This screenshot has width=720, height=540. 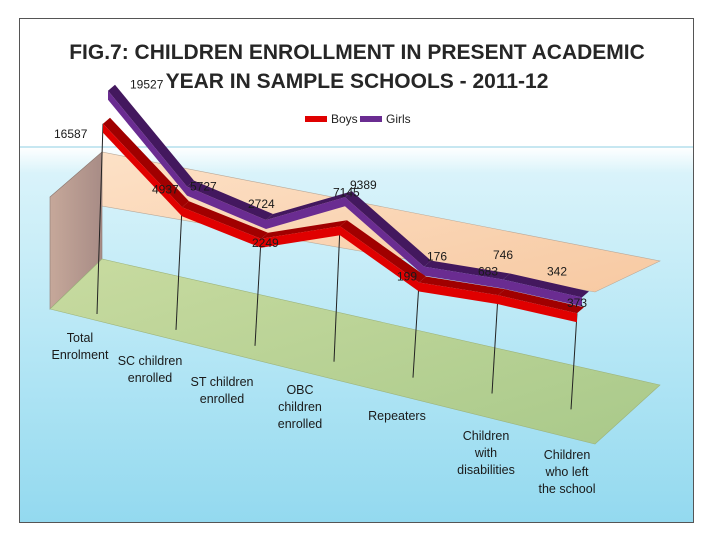 I want to click on category-label: Children who left the school, so click(x=567, y=472).